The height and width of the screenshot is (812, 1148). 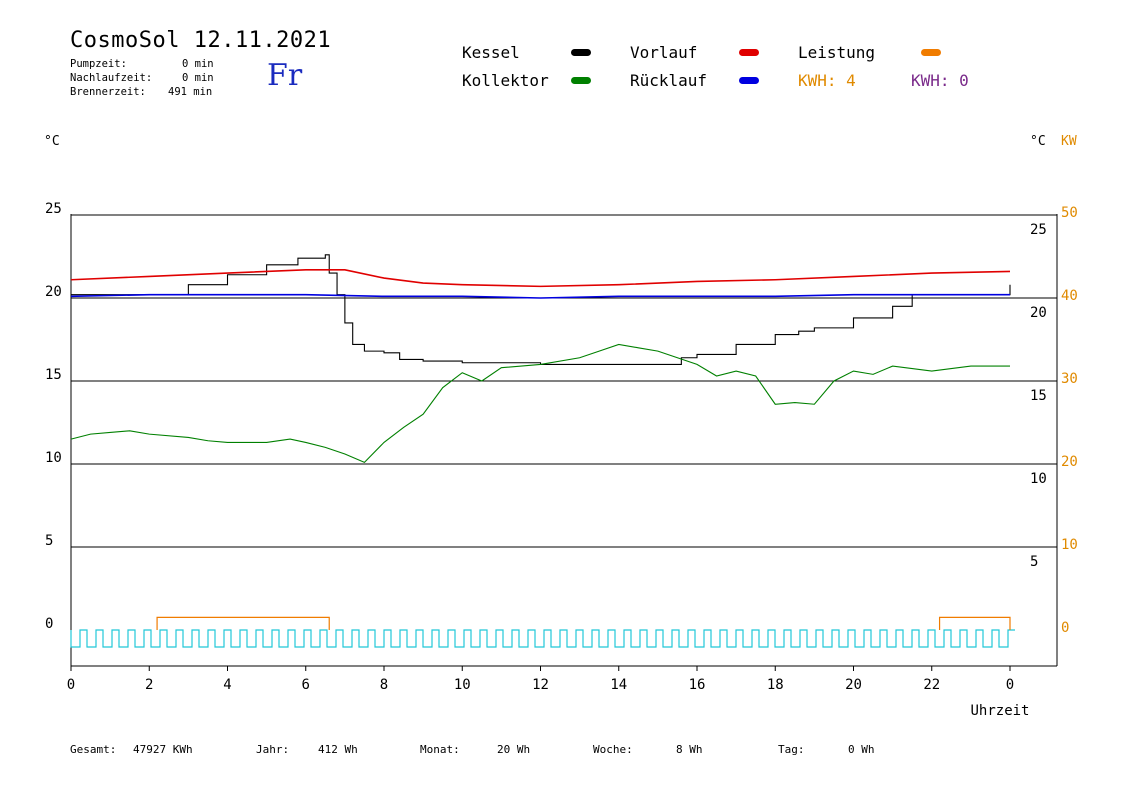 I want to click on y-tick-right-kw: 50, so click(x=1069, y=213).